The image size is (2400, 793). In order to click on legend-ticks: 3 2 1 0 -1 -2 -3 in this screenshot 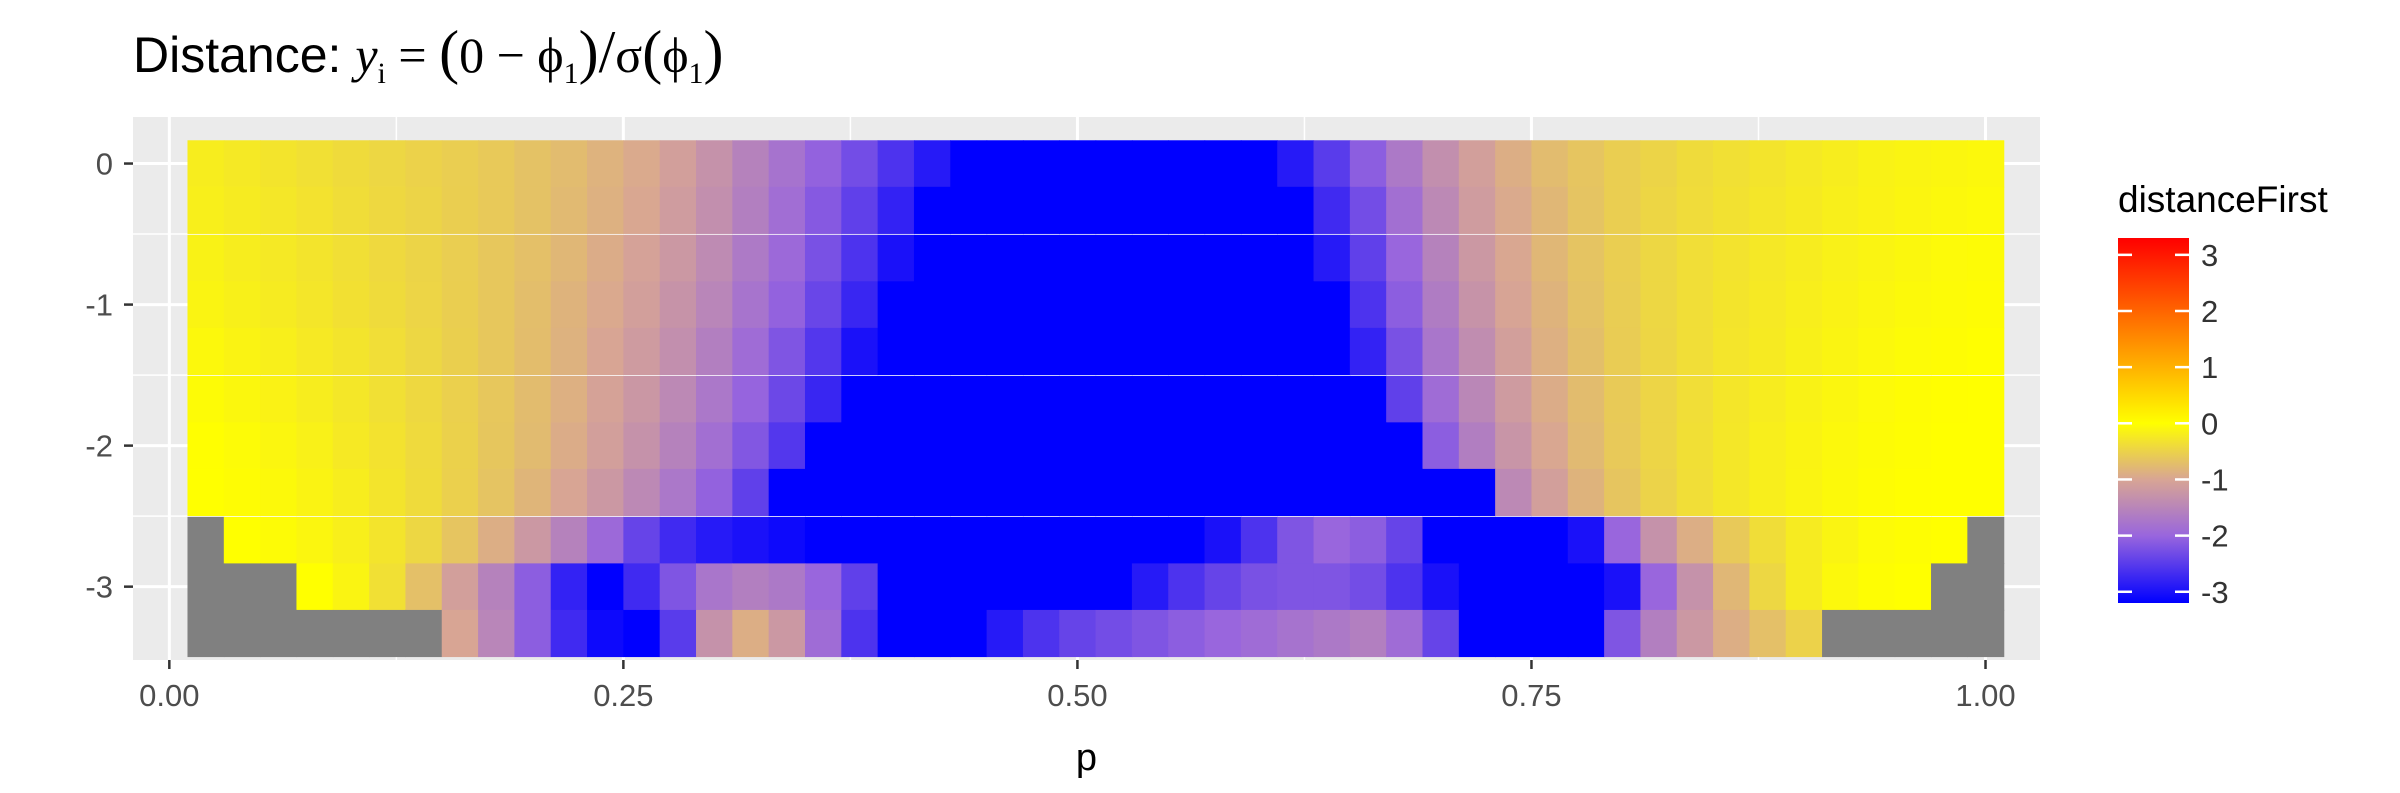, I will do `click(2173, 424)`.